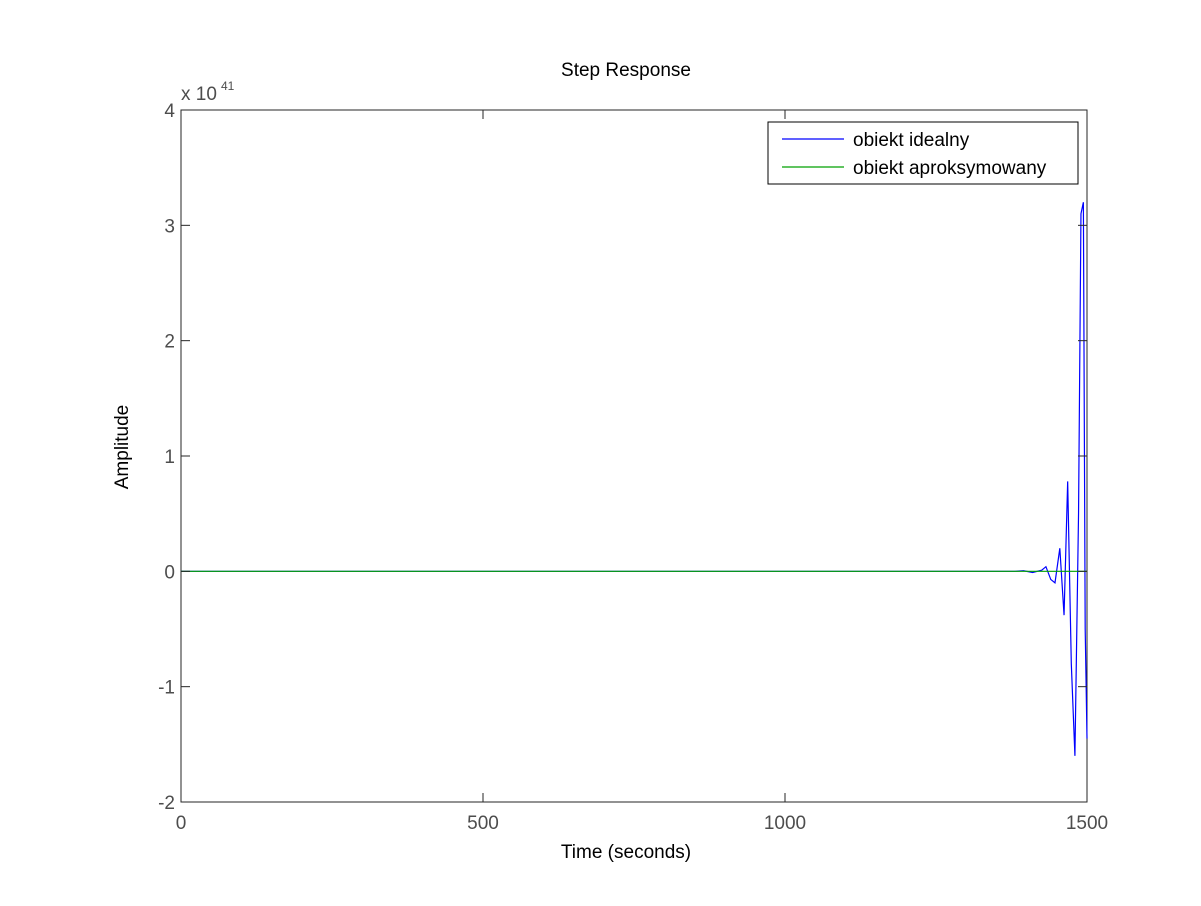  What do you see at coordinates (950, 168) in the screenshot?
I see `legend-label: obiekt aproksymowany` at bounding box center [950, 168].